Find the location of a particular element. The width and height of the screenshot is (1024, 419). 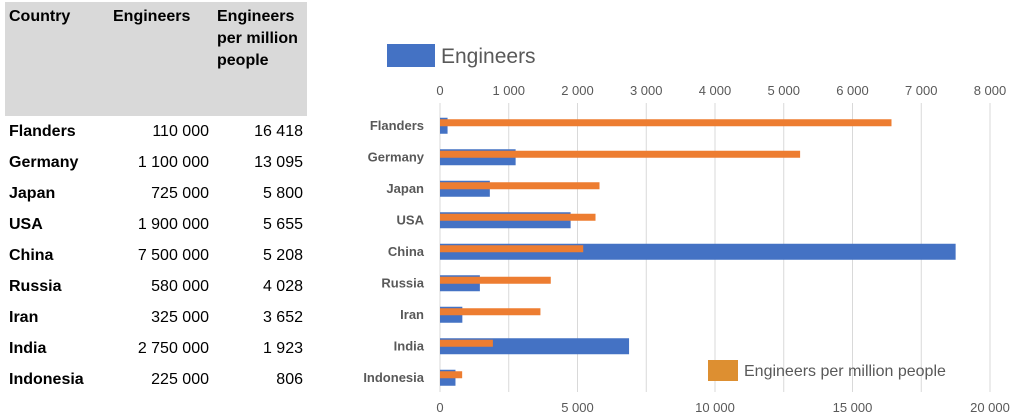

per-million-cell: 13 095 is located at coordinates (278, 162).